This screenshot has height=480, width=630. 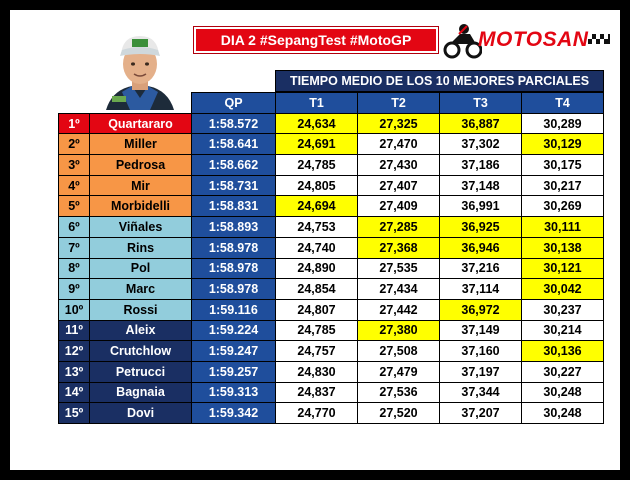 I want to click on t1-cell: 24,890, so click(x=316, y=268).